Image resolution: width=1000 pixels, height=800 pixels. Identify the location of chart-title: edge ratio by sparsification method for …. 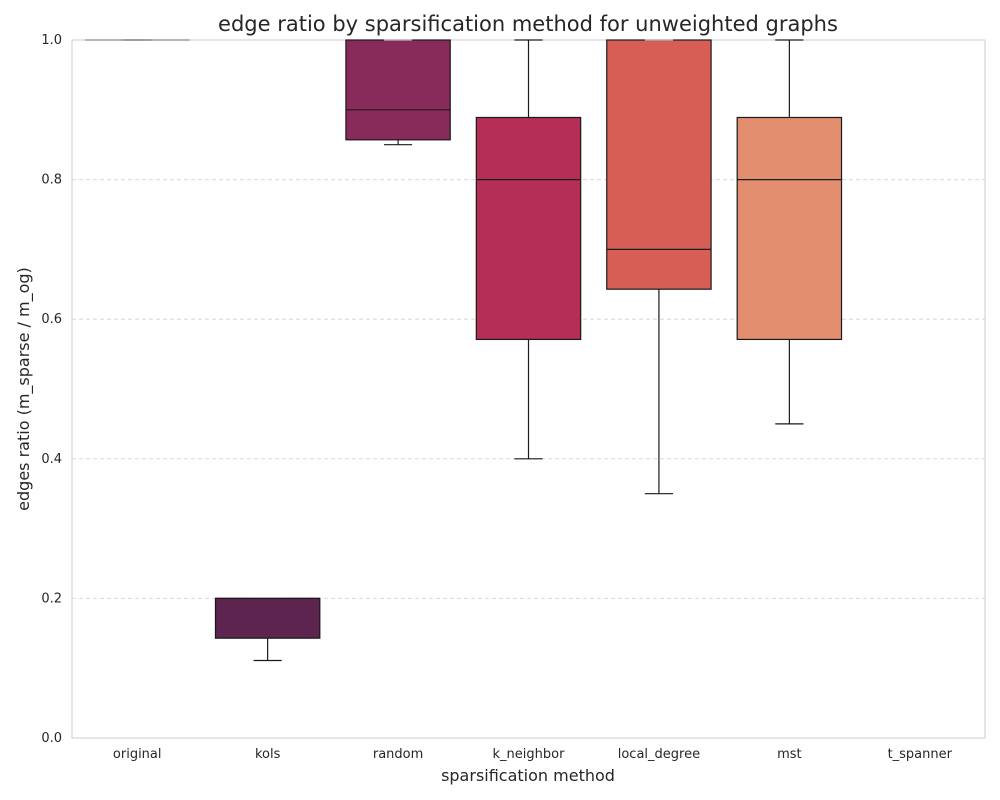
(528, 24).